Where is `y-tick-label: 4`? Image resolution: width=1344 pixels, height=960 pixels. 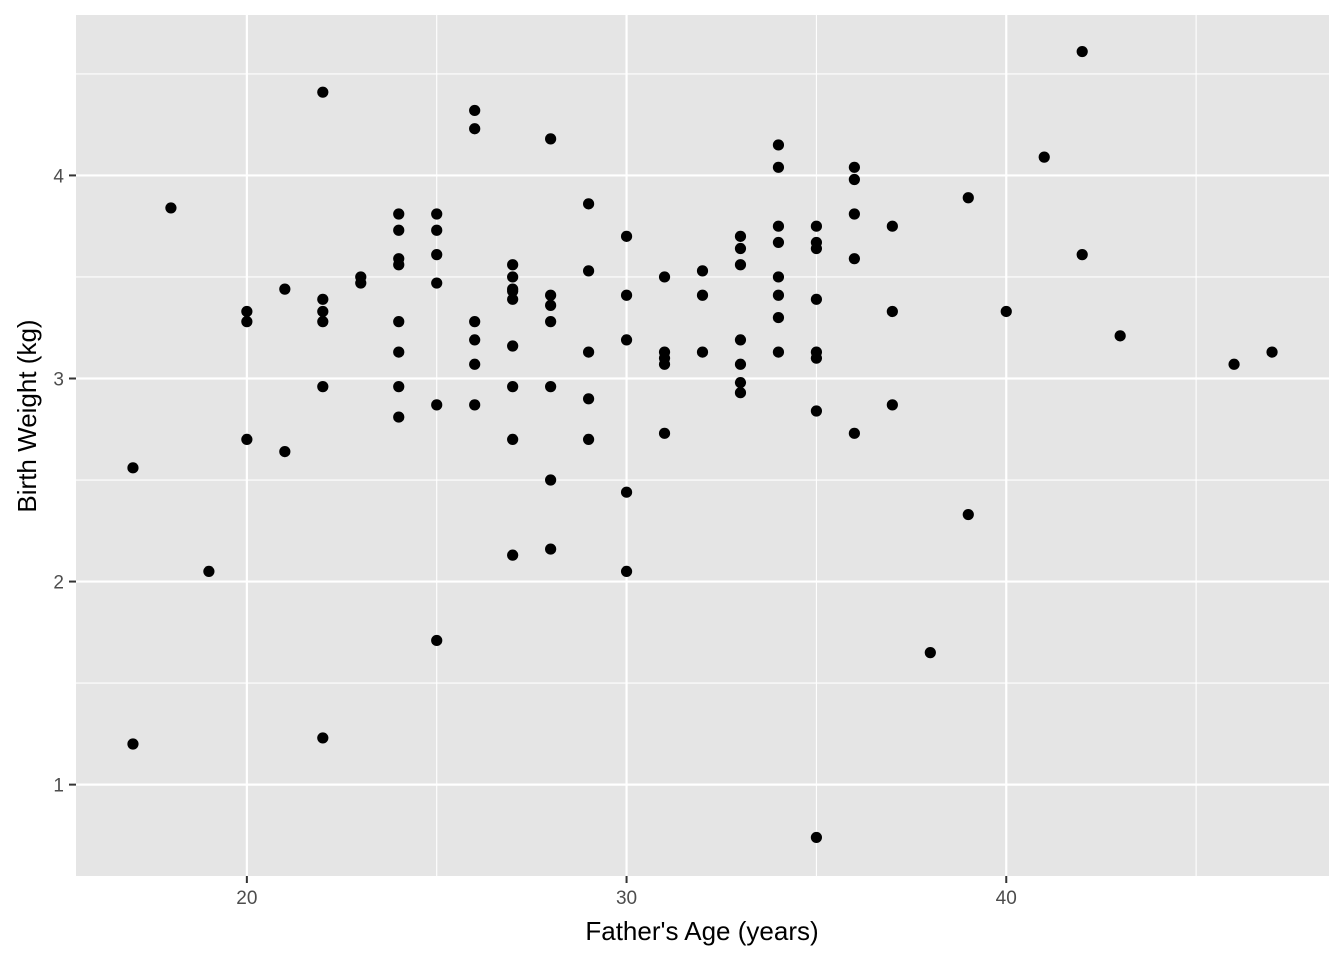
y-tick-label: 4 is located at coordinates (58, 176).